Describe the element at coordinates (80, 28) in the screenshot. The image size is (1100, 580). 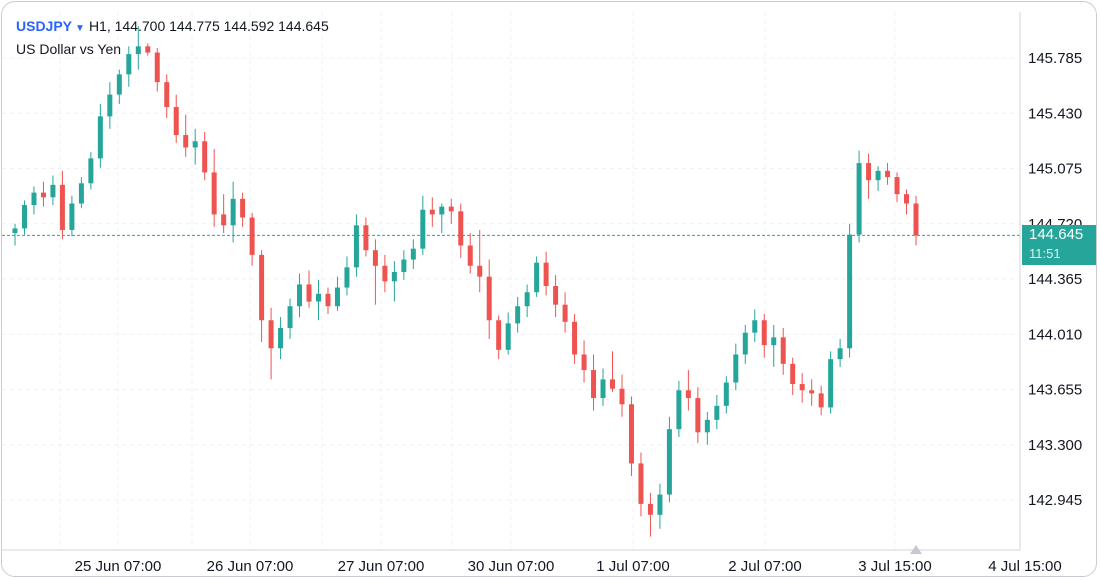
I see `caret-down-icon: ▼` at that location.